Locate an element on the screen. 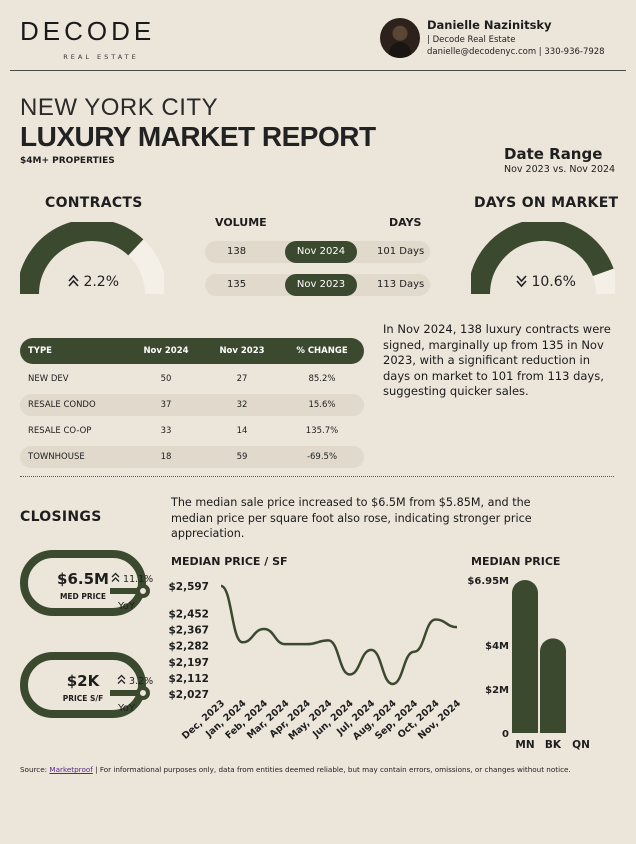 This screenshot has width=636, height=844. contracts-change: 2.2% is located at coordinates (93, 282).